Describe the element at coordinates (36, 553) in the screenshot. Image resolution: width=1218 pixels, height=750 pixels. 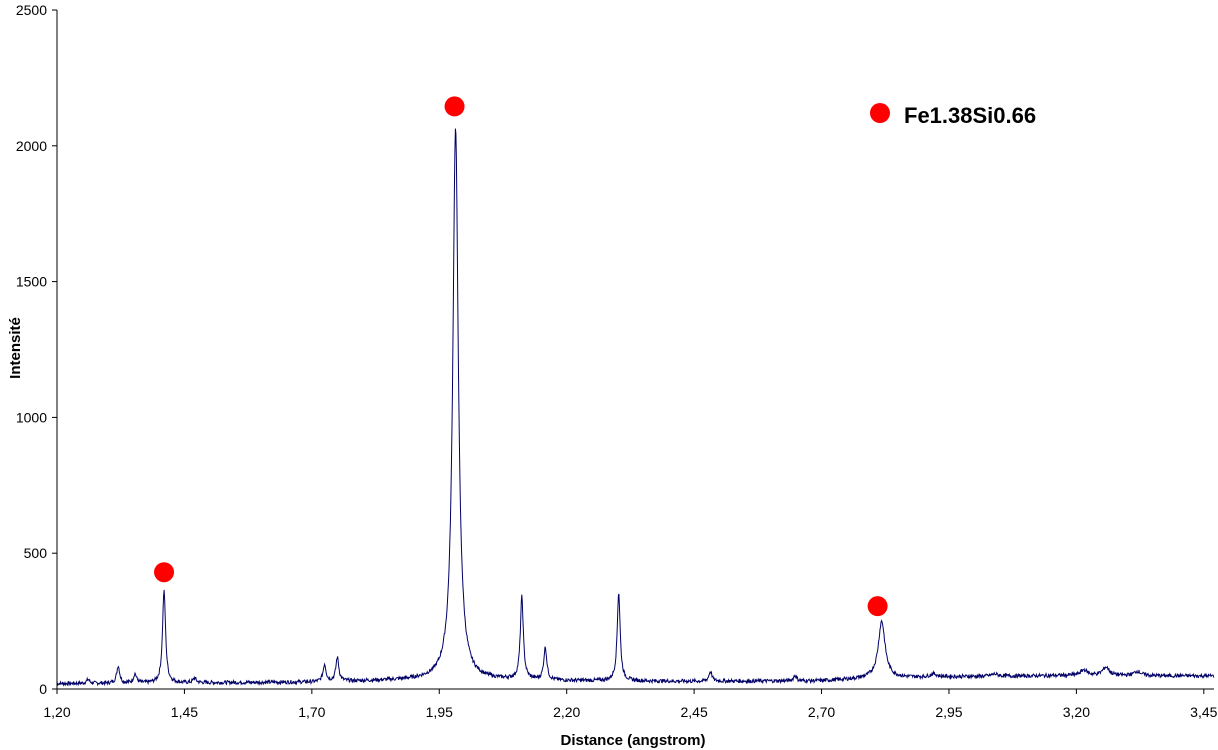
I see `y-tick-label: 500` at that location.